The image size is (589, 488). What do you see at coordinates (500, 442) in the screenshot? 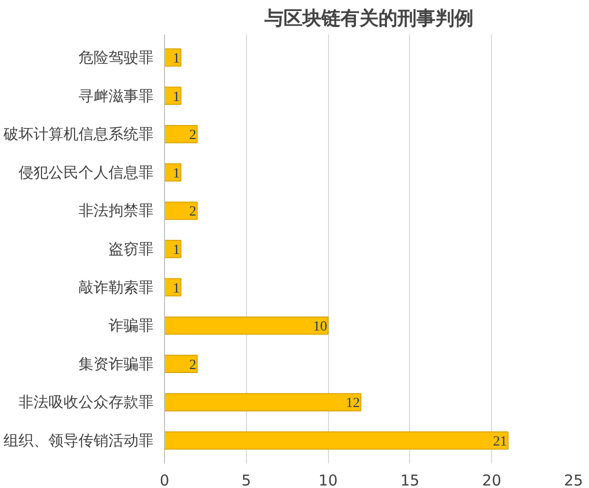
I see `data-label: 21` at bounding box center [500, 442].